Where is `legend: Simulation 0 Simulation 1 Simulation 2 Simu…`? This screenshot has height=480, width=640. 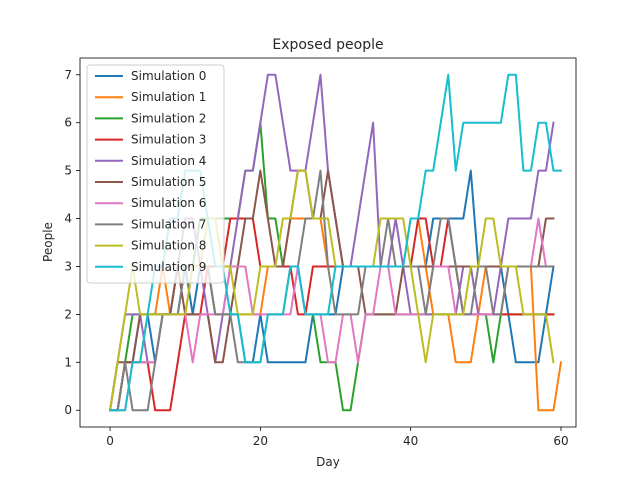
legend: Simulation 0 Simulation 1 Simulation 2 Simu… is located at coordinates (155, 174).